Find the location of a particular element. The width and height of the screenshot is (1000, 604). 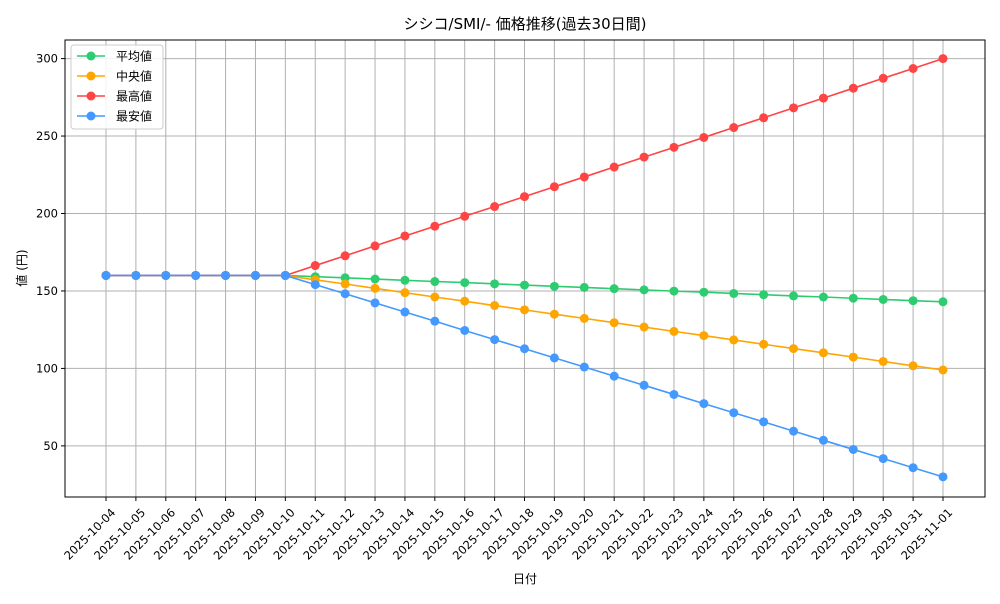

legend-label: 最高値 is located at coordinates (134, 96).